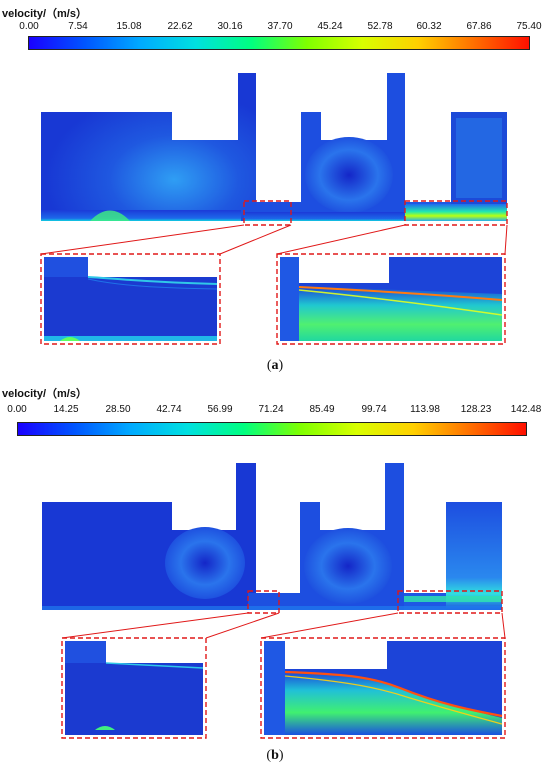 The width and height of the screenshot is (550, 778). I want to click on colorbar-tick: 60.32, so click(429, 26).